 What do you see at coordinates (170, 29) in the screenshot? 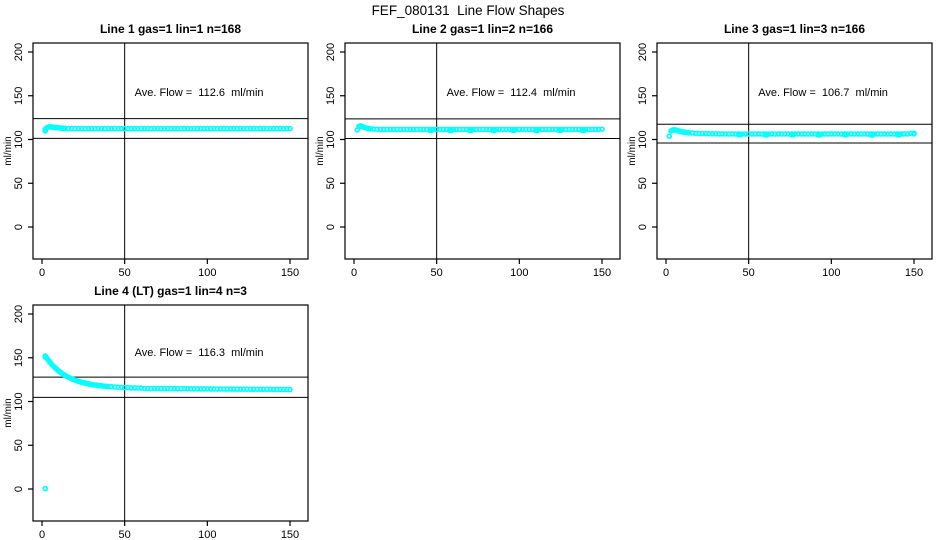
I see `panel-title: Line 1 gas=1 lin=1 n=168` at bounding box center [170, 29].